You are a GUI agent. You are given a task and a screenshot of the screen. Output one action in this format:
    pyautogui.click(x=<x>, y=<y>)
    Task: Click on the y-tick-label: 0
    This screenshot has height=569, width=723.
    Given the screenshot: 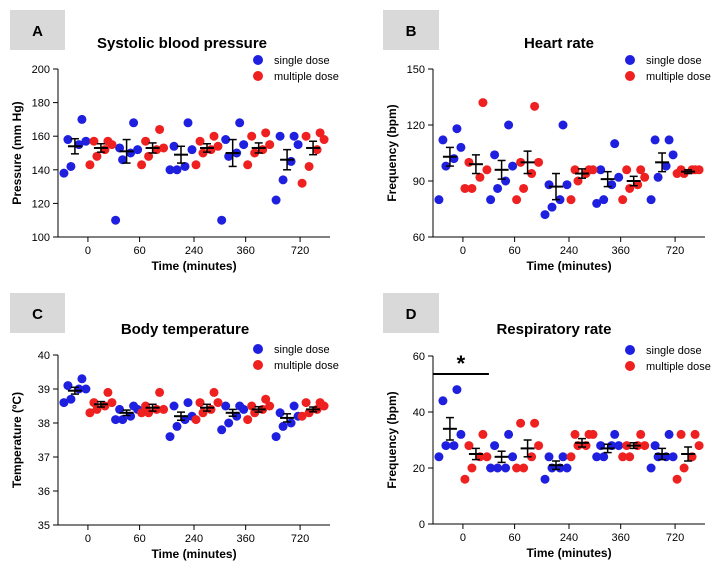 What is the action you would take?
    pyautogui.click(x=422, y=525)
    